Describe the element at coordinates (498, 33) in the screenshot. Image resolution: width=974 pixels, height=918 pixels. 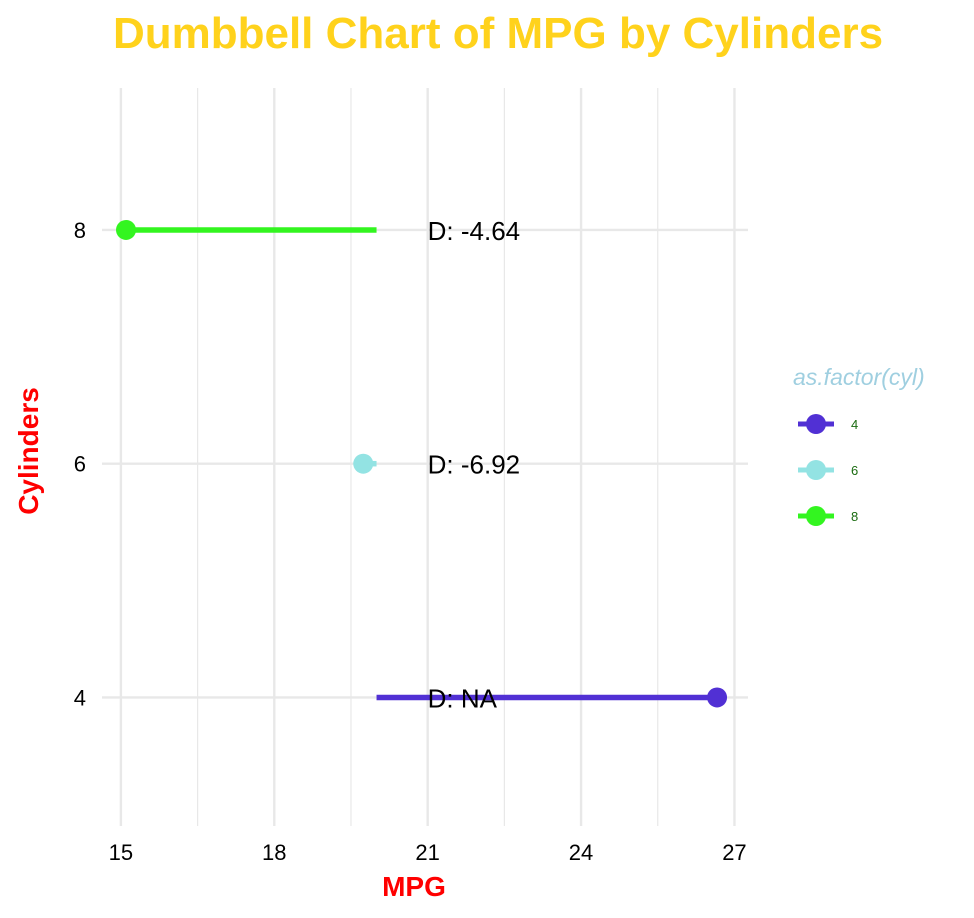
I see `chart-title: Dumbbell Chart of MPG by Cylinders` at that location.